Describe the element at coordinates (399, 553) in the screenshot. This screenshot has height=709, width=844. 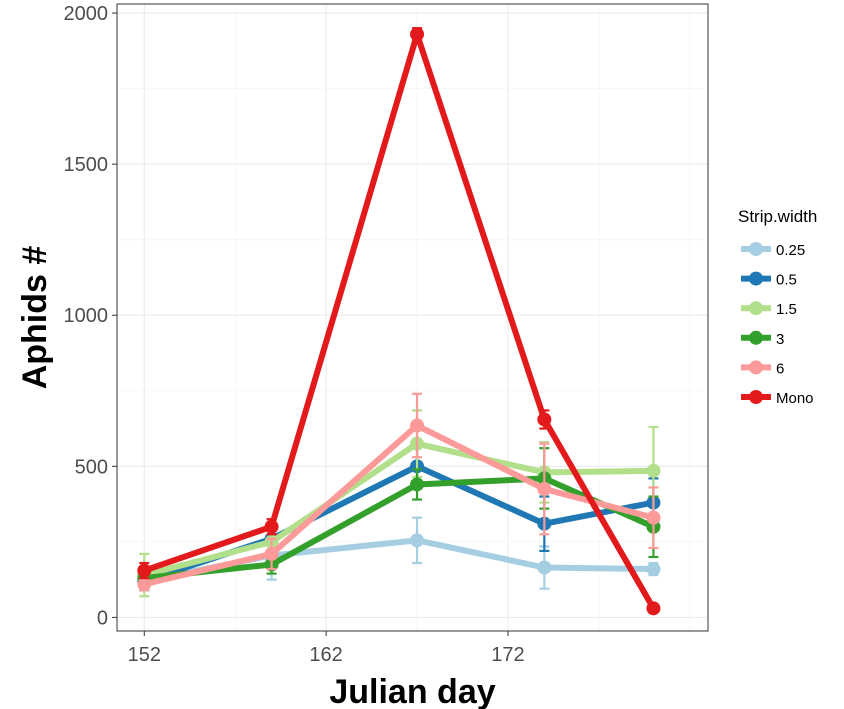
I see `series-0.25` at that location.